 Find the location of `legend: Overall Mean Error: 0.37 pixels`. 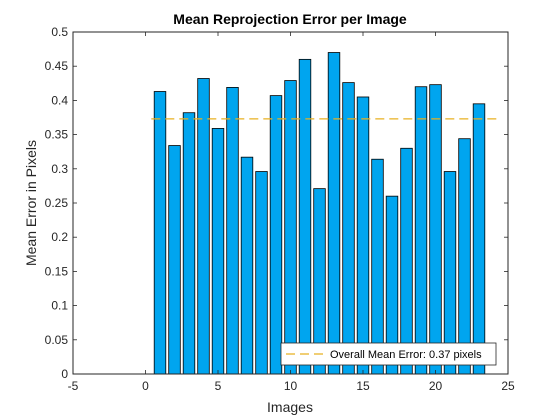

legend: Overall Mean Error: 0.37 pixels is located at coordinates (388, 354).